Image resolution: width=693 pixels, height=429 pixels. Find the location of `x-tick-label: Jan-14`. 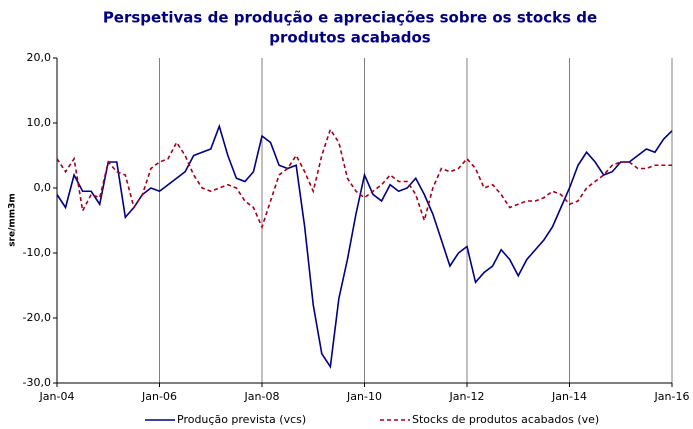

x-tick-label: Jan-14 is located at coordinates (569, 396).